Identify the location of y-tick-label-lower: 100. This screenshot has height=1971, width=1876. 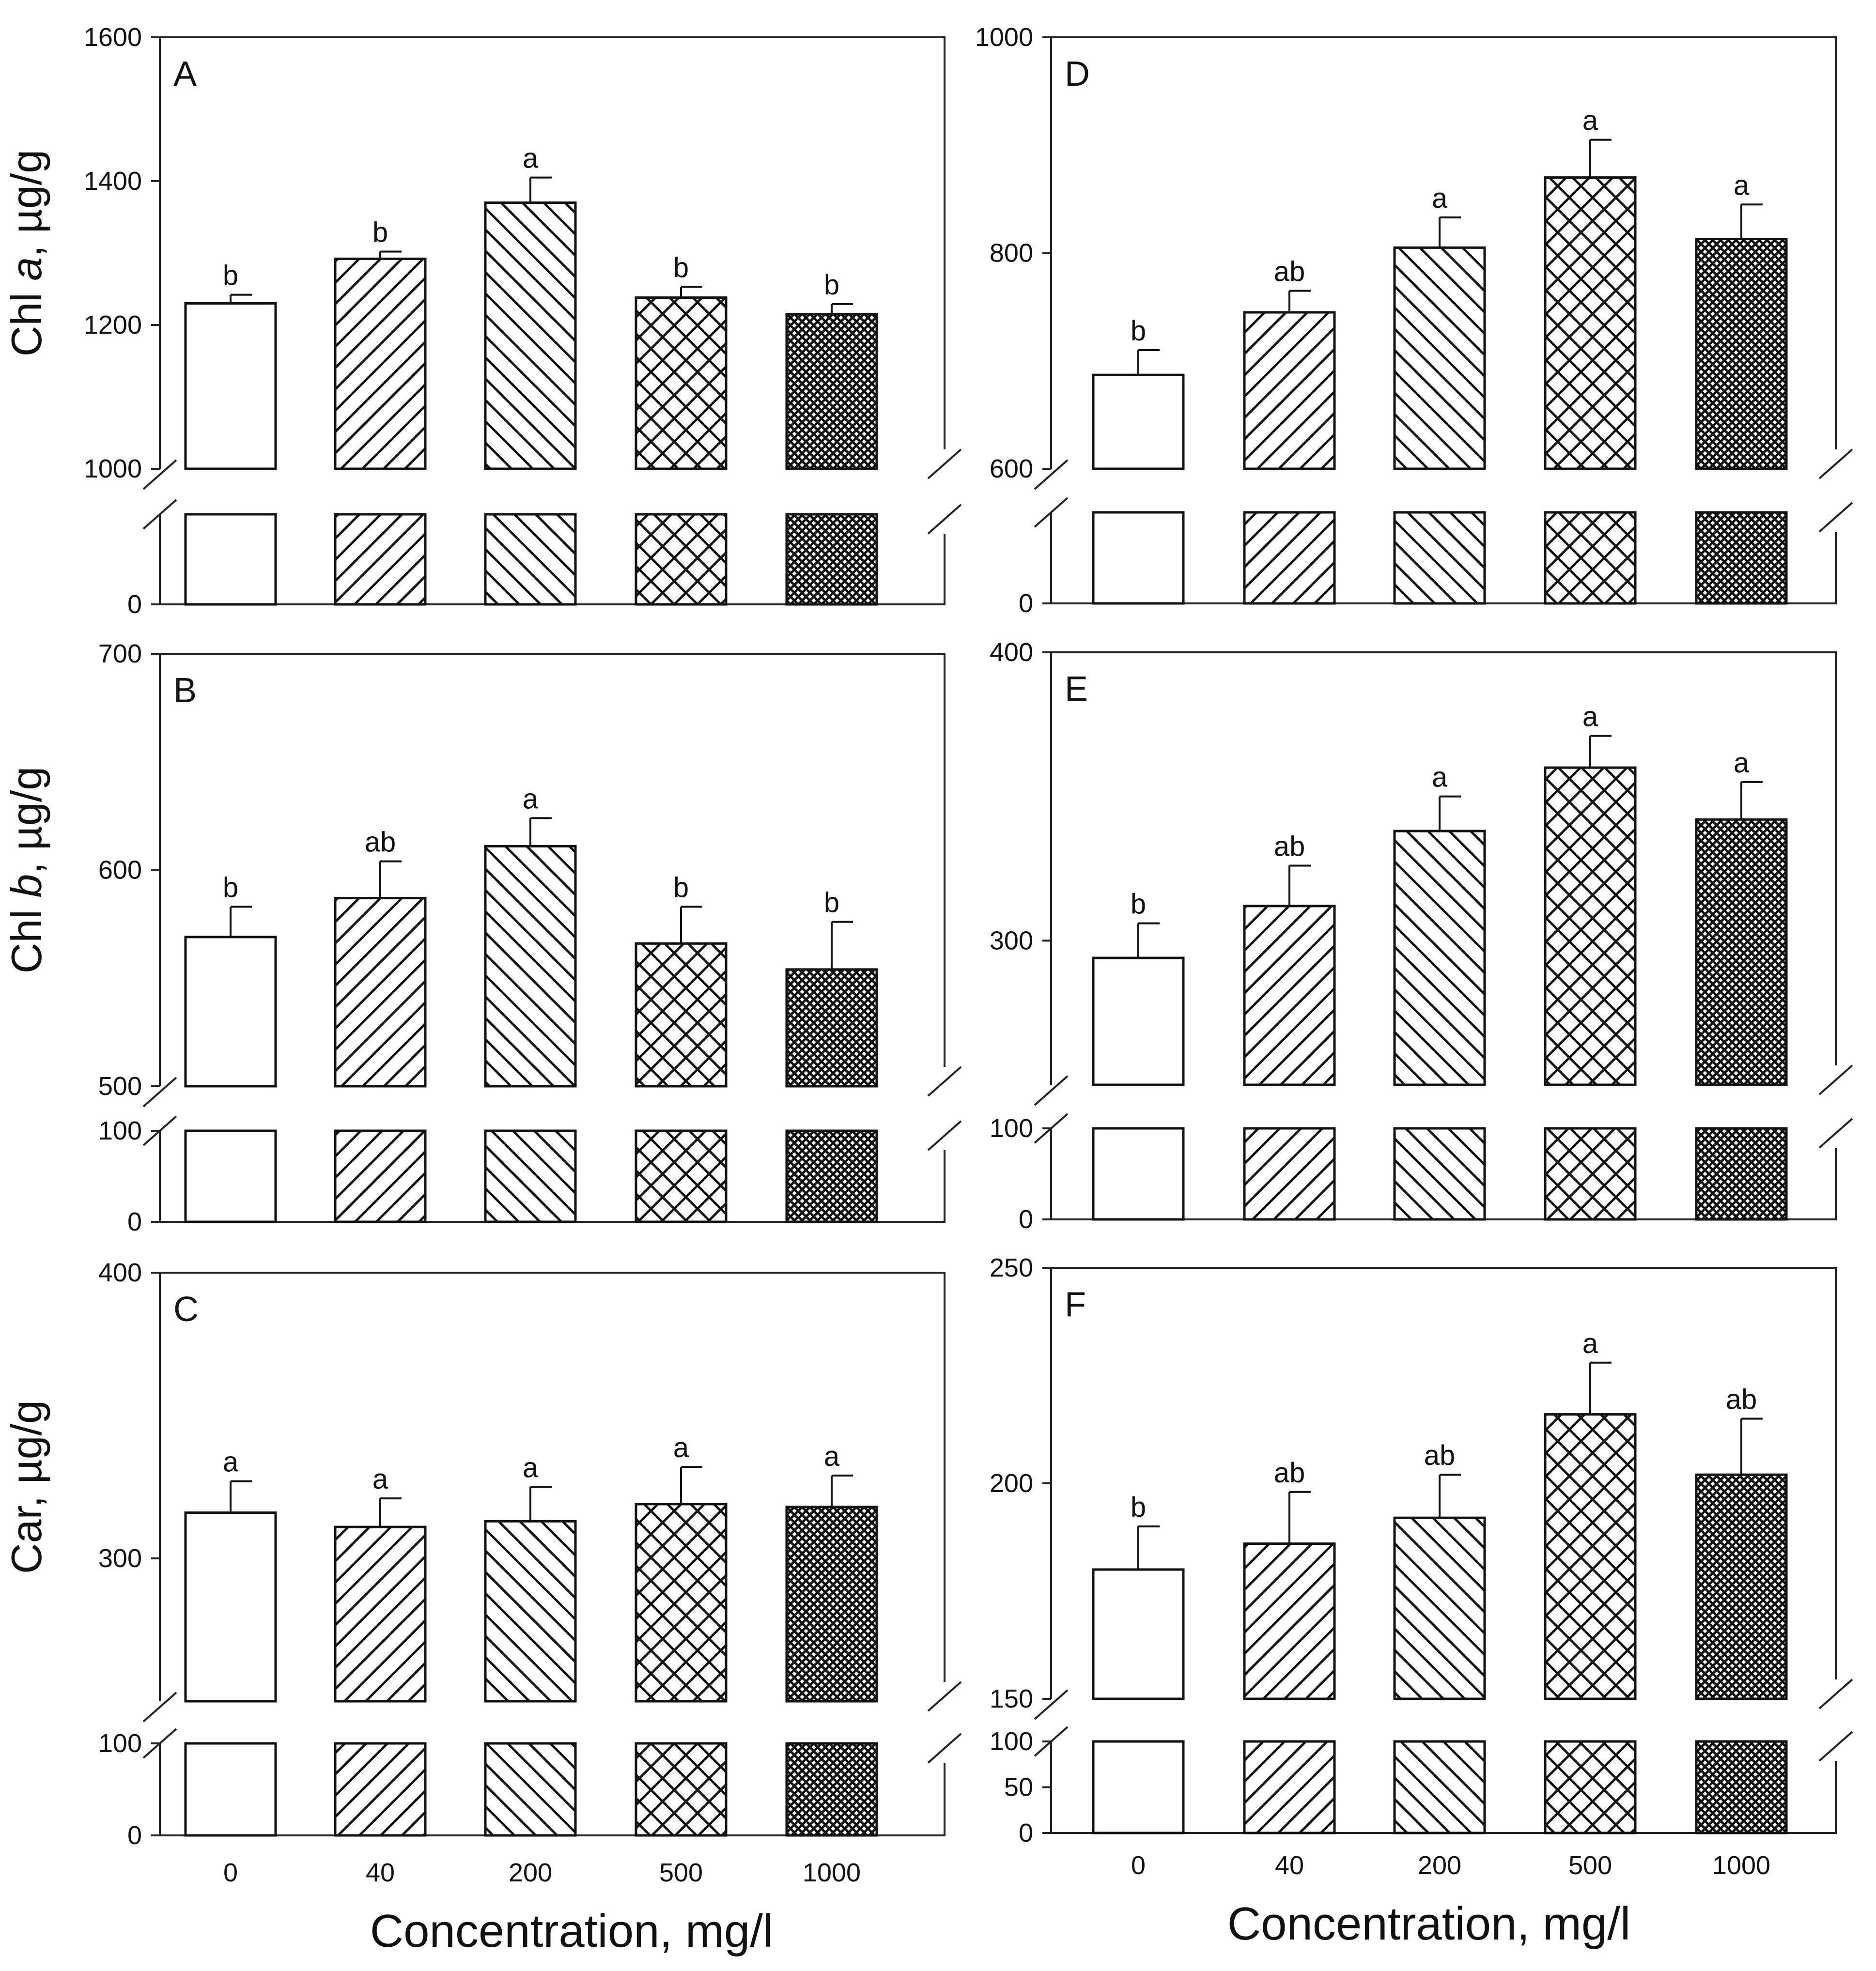
(1011, 1741).